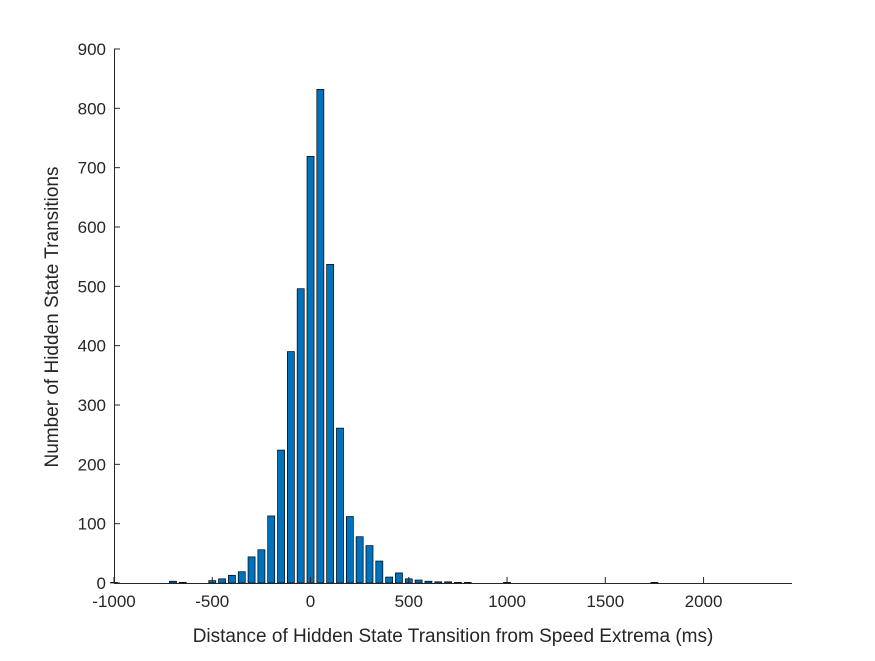 Image resolution: width=875 pixels, height=661 pixels. Describe the element at coordinates (92, 464) in the screenshot. I see `y-tick-label: 200` at that location.